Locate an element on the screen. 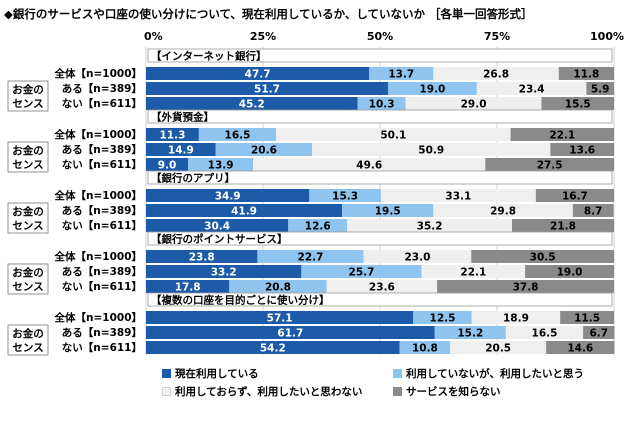 This screenshot has height=422, width=640. bar-value-label: 15.2 is located at coordinates (470, 334).